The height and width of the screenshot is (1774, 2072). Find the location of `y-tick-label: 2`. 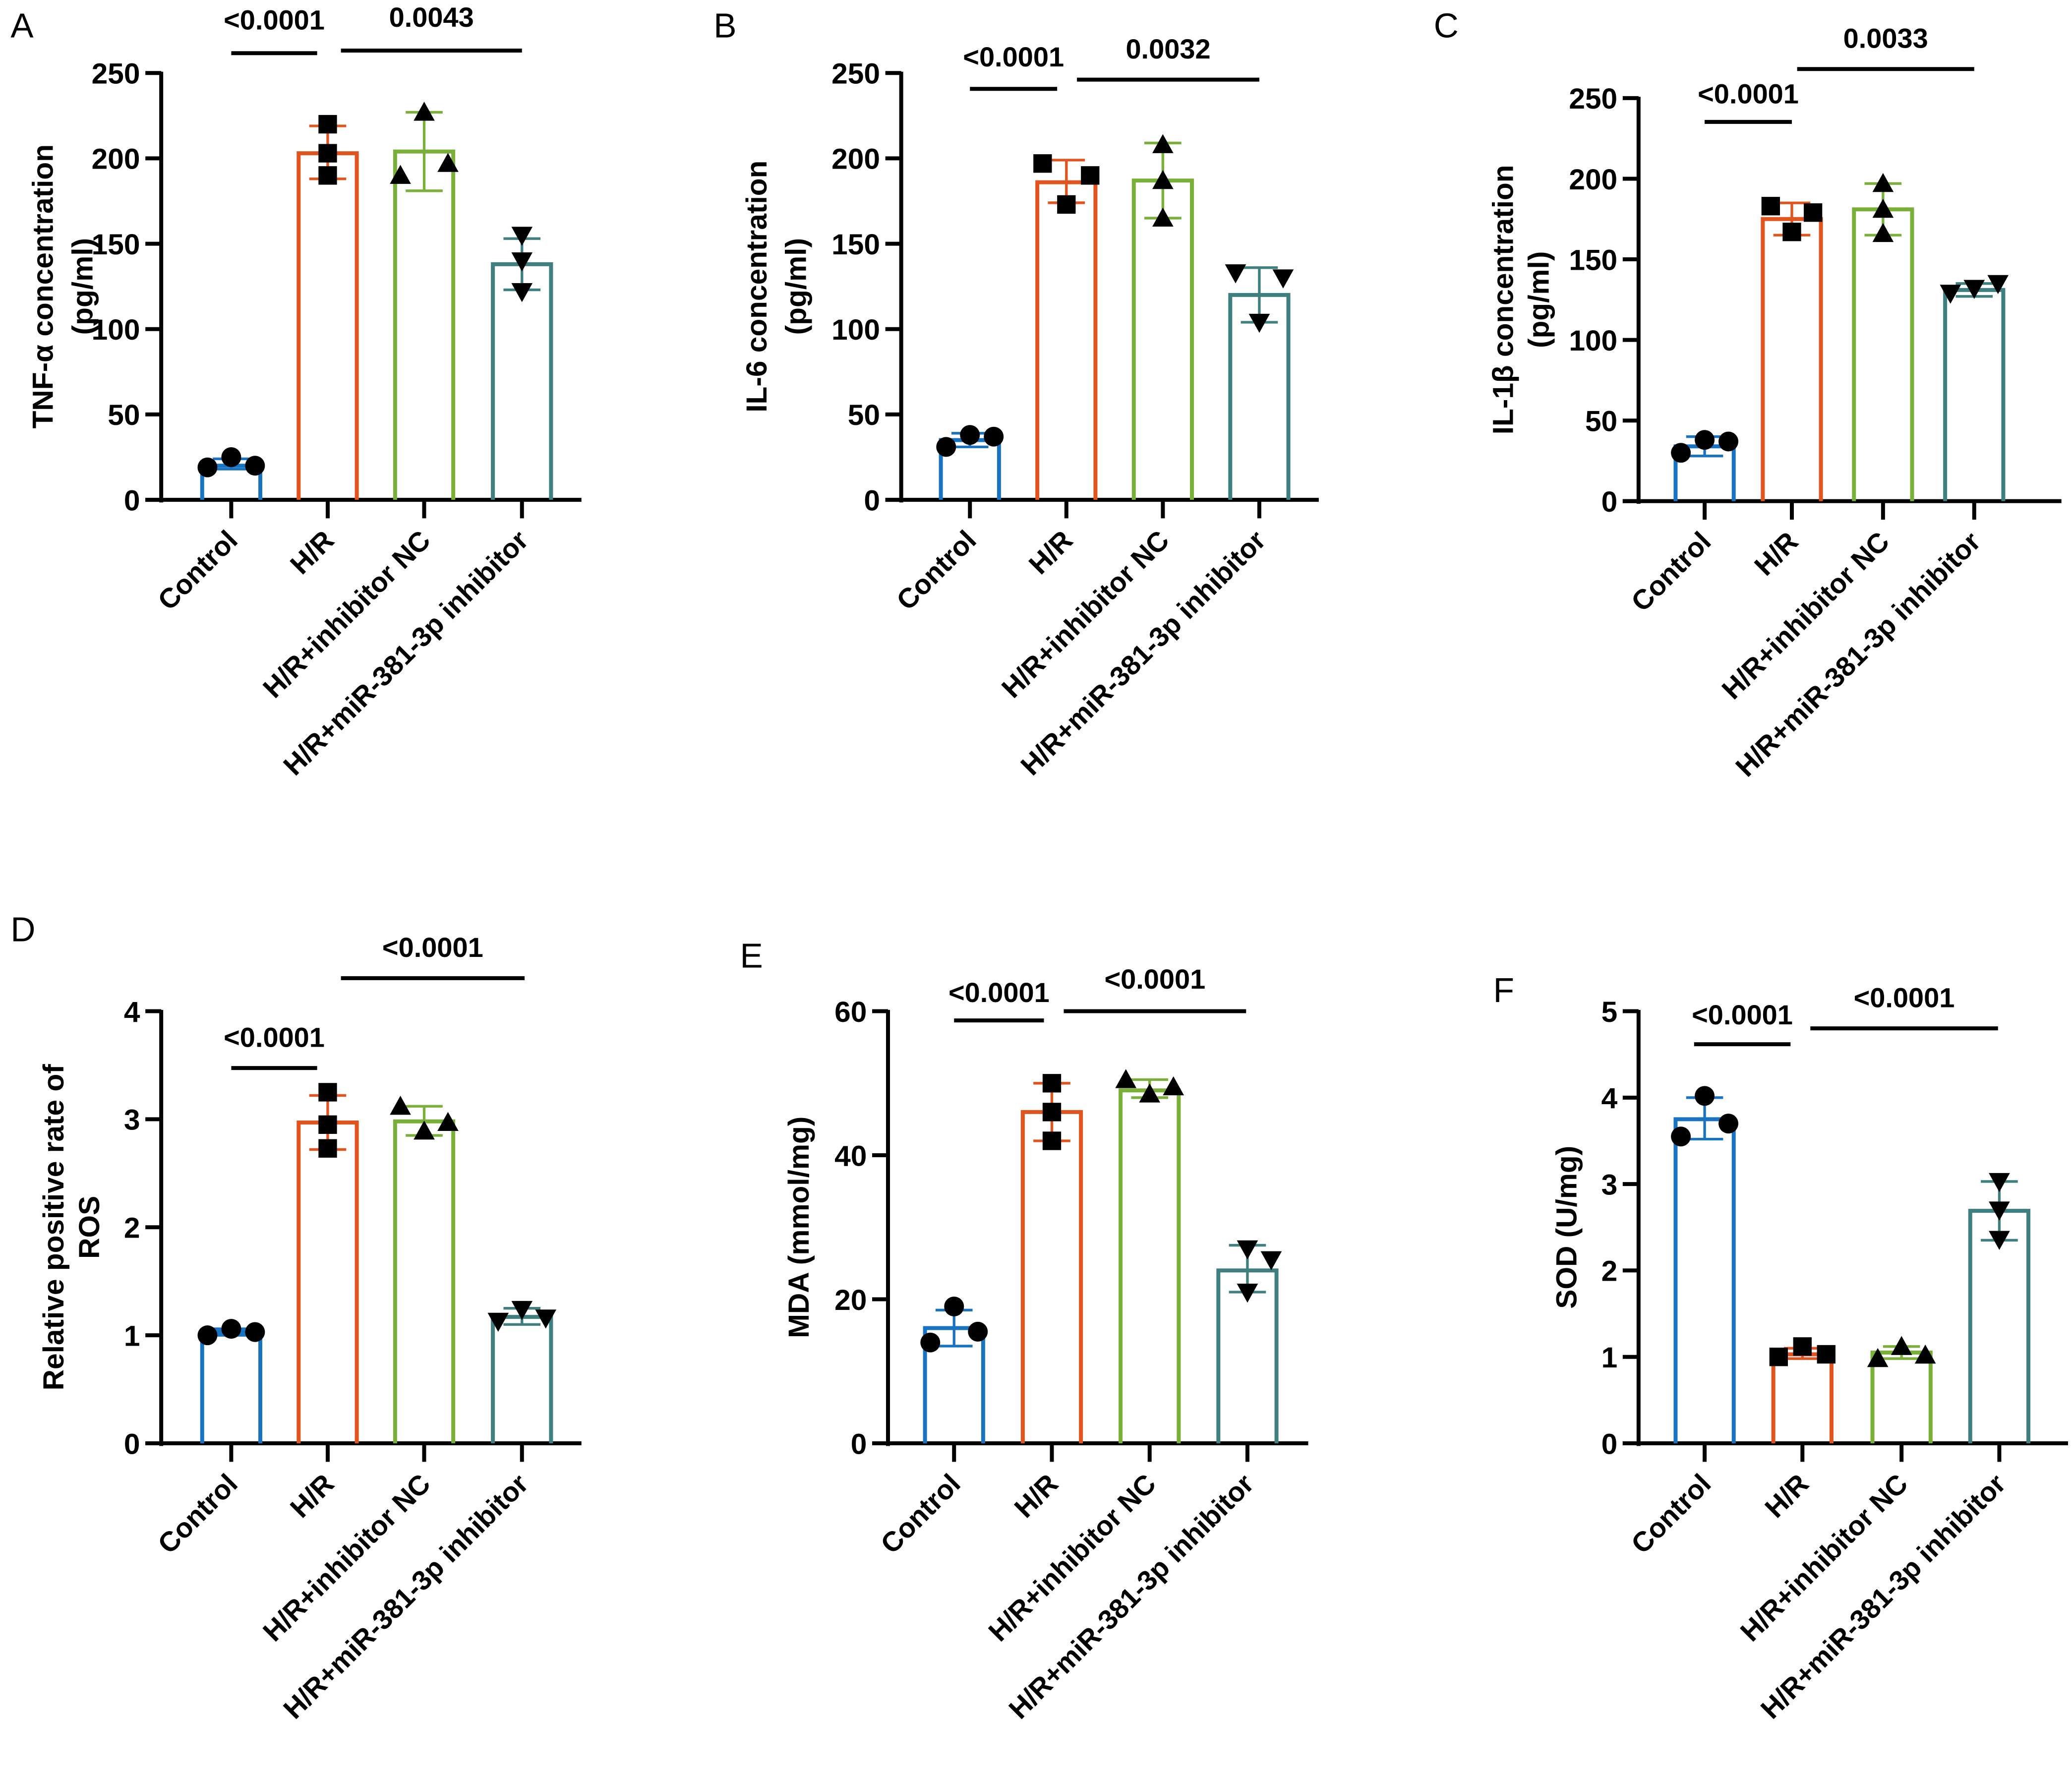

y-tick-label: 2 is located at coordinates (132, 1228).